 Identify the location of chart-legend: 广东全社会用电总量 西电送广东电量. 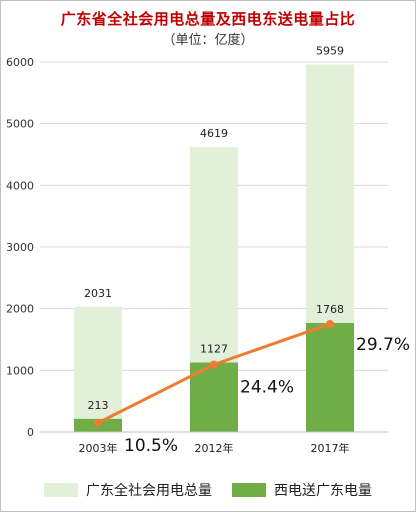
(208, 490).